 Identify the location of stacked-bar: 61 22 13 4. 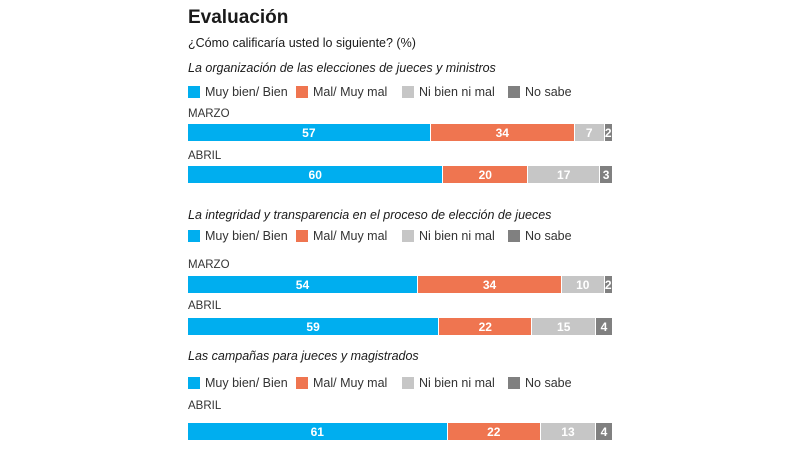
(400, 431).